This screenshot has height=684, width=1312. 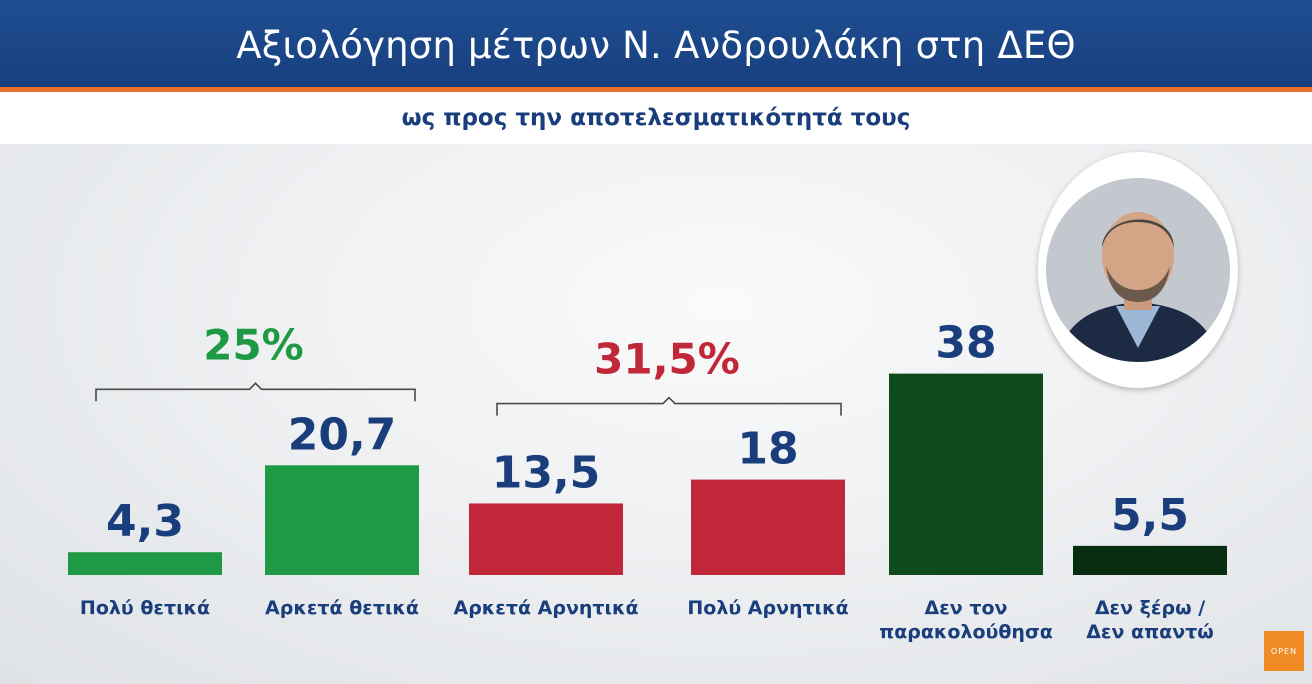 I want to click on category-label: Πολύ θετικά, so click(x=145, y=608).